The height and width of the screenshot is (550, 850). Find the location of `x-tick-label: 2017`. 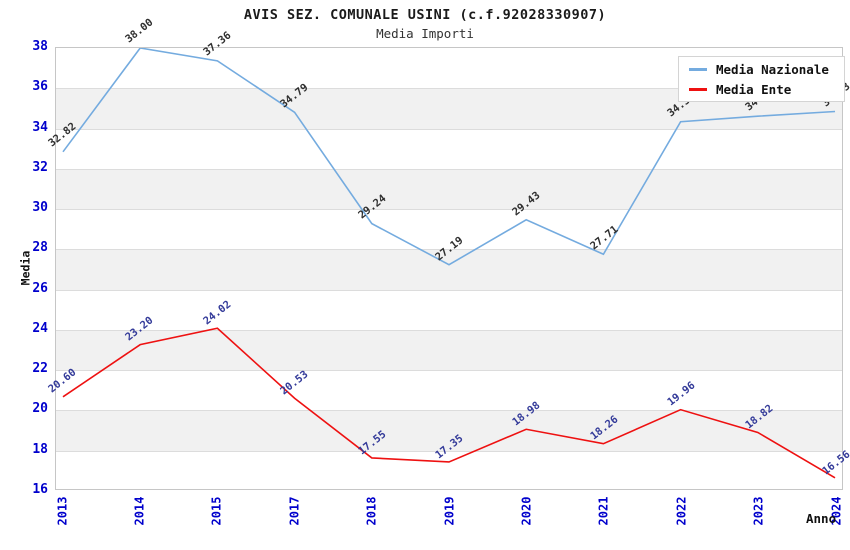

x-tick-label: 2017 is located at coordinates (294, 511).